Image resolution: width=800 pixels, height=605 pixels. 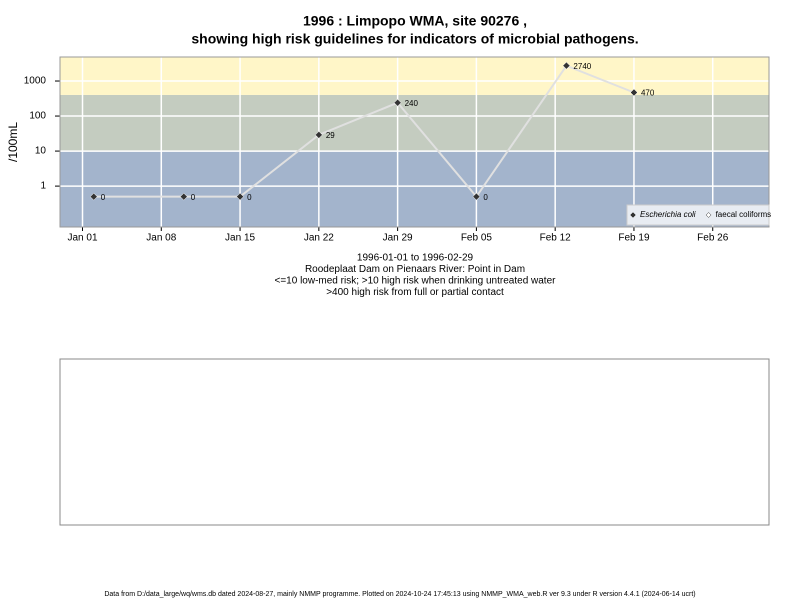 What do you see at coordinates (415, 258) in the screenshot?
I see `note: 1996-01-01 to 1996-02-29` at bounding box center [415, 258].